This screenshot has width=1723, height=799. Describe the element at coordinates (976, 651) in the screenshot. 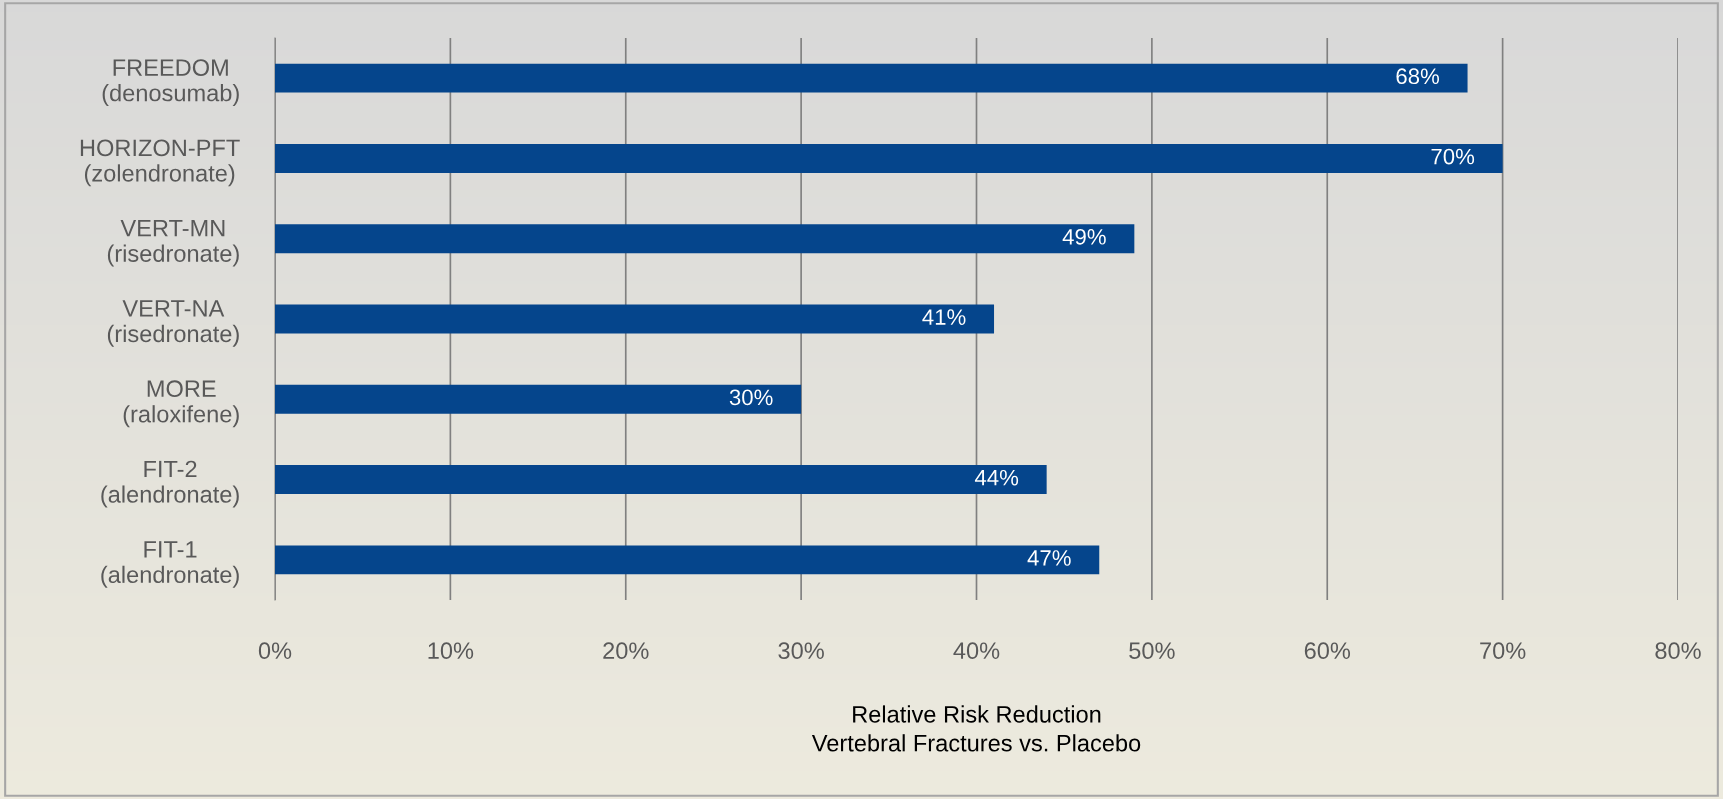

I see `x-tick-label: 40%` at that location.